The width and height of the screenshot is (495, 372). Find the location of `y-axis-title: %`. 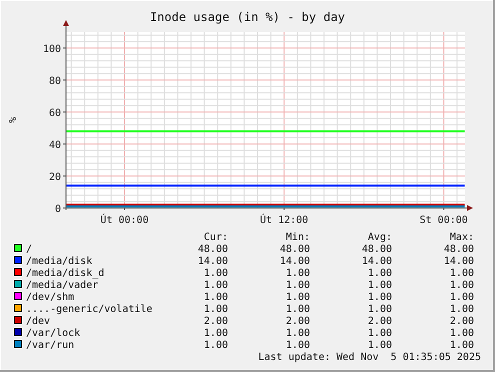

y-axis-title: % is located at coordinates (13, 120).